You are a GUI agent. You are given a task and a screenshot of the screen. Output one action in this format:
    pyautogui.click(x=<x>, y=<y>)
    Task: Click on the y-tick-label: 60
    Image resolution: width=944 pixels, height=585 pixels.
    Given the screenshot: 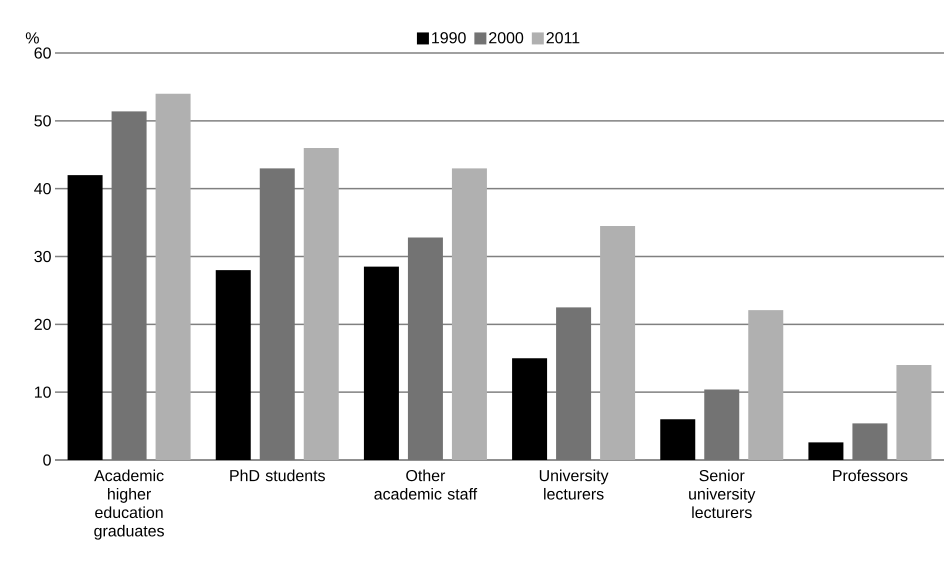 What is the action you would take?
    pyautogui.click(x=42, y=53)
    